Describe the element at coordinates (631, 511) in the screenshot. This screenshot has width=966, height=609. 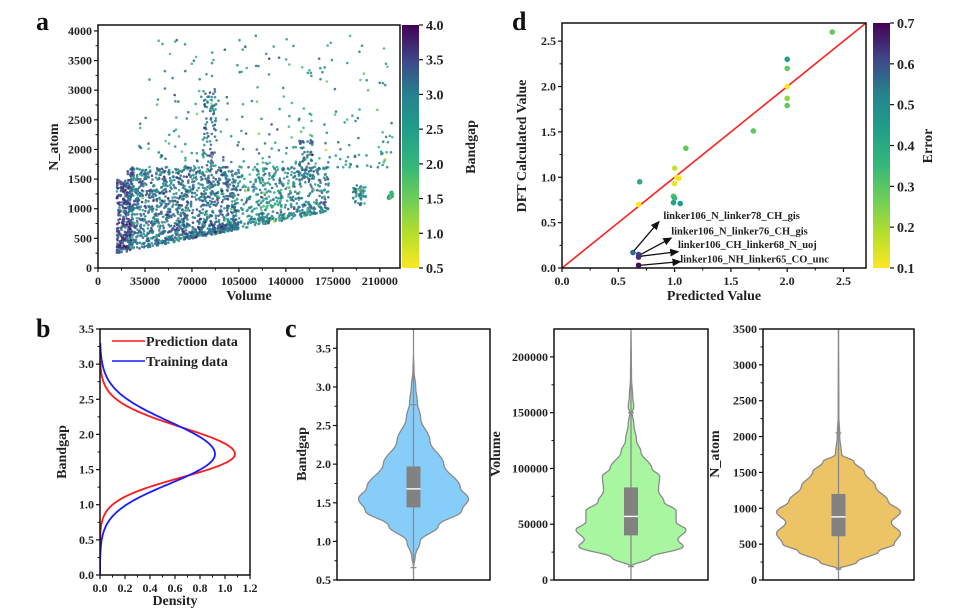
I see `iqr-box` at that location.